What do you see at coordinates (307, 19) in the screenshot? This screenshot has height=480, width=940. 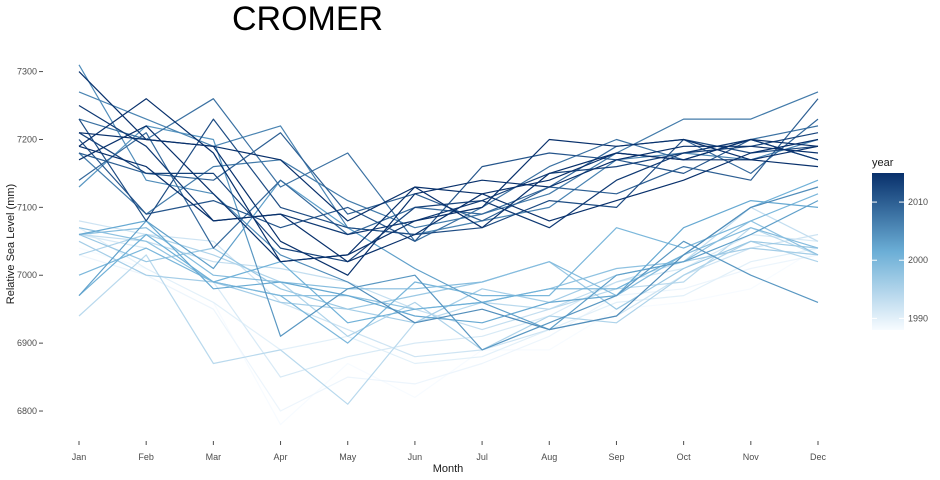 I see `chart-title: CROMER` at bounding box center [307, 19].